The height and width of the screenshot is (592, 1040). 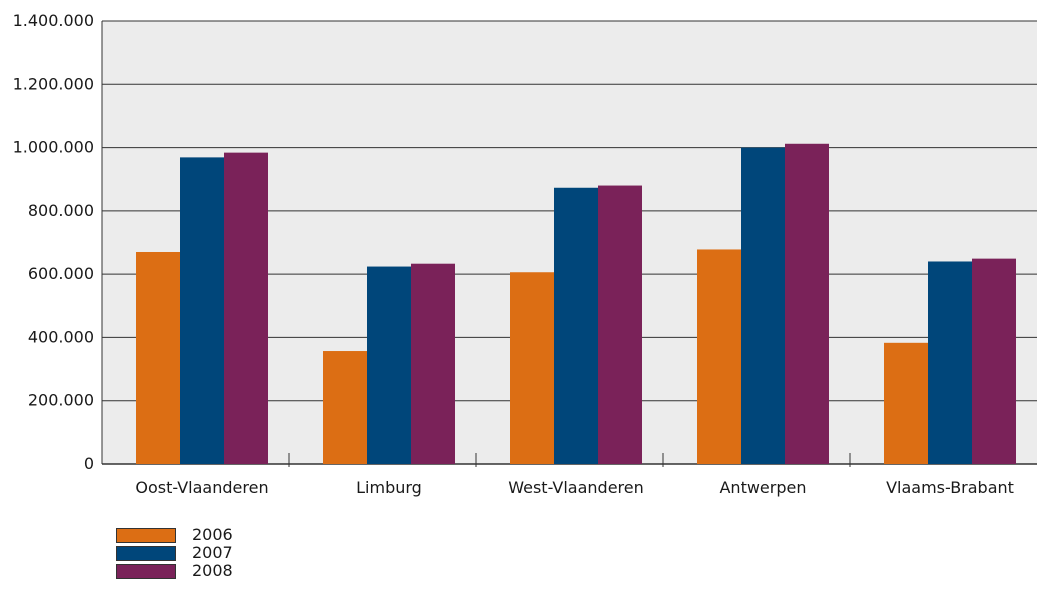 I want to click on legend-label: 2008, so click(x=212, y=570).